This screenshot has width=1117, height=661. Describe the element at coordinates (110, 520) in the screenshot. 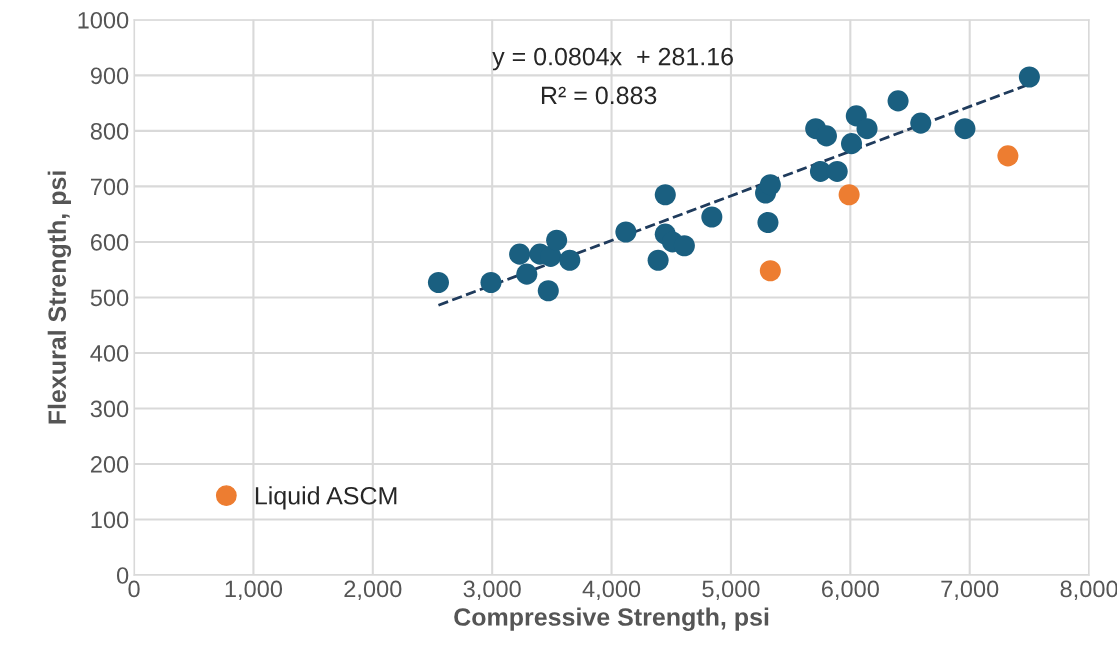

I see `y-tick-label: 100` at that location.